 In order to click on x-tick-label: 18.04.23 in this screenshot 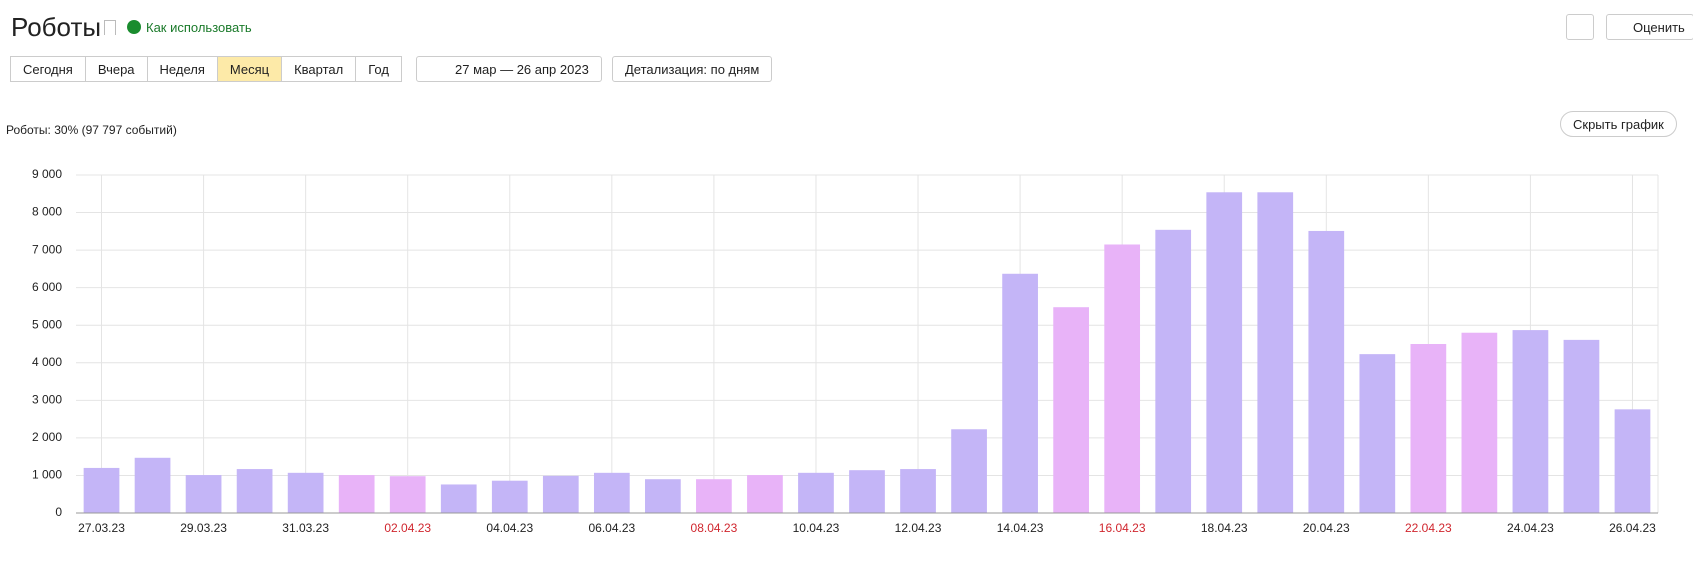, I will do `click(1224, 528)`.